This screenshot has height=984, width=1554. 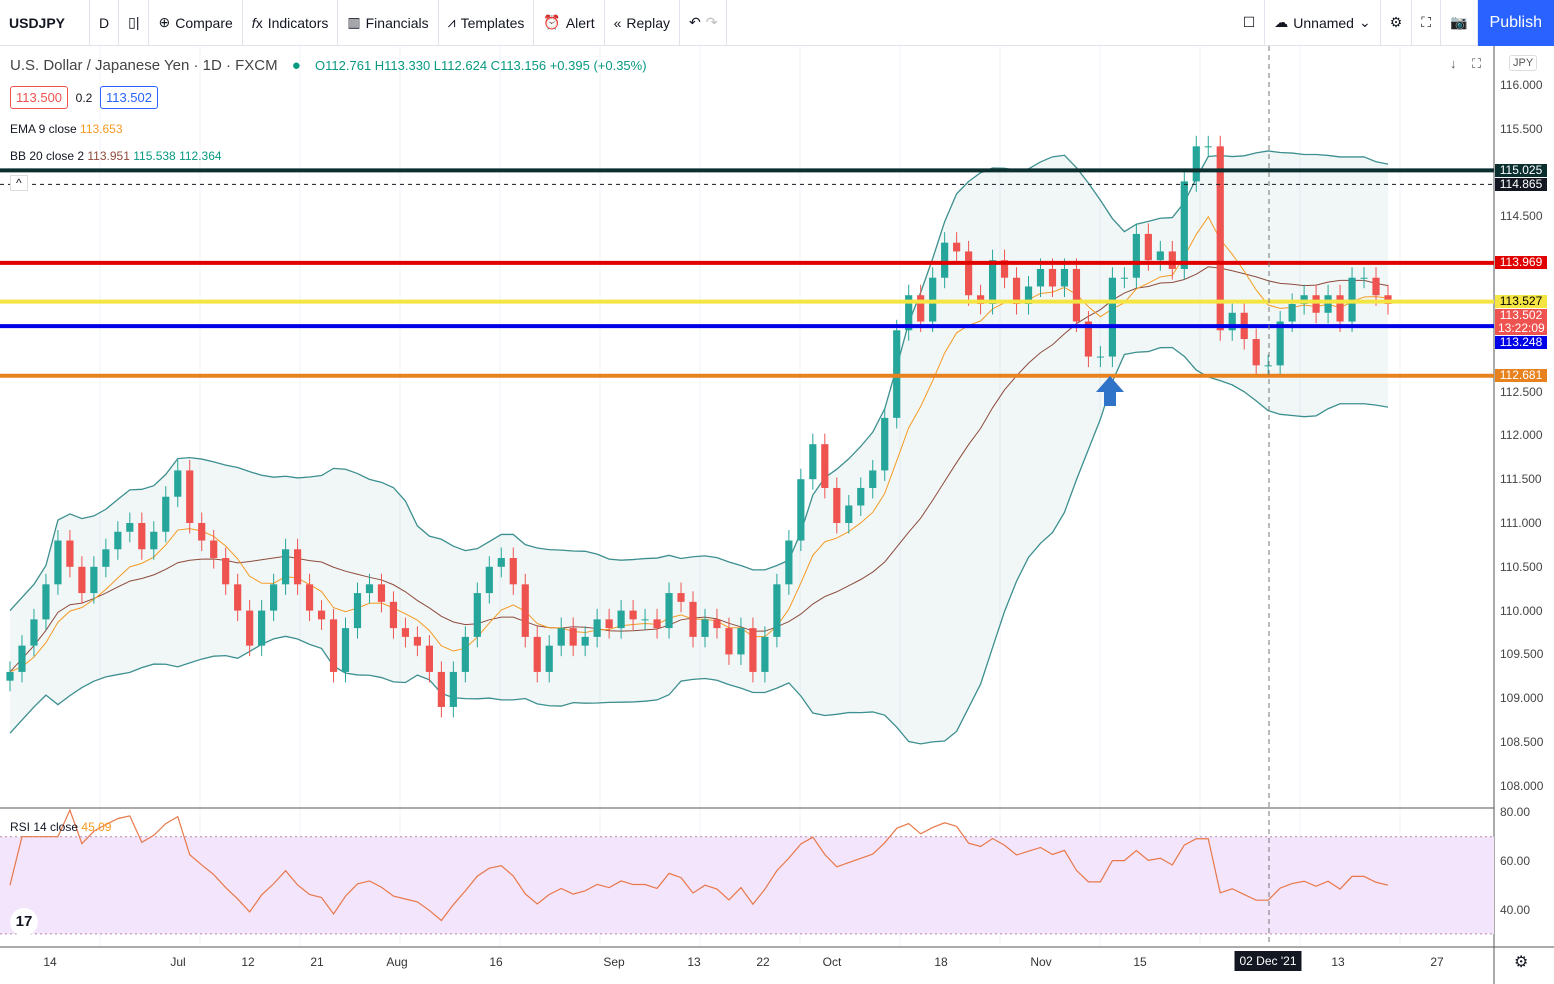 I want to click on time-axis-label: 15, so click(x=1140, y=962).